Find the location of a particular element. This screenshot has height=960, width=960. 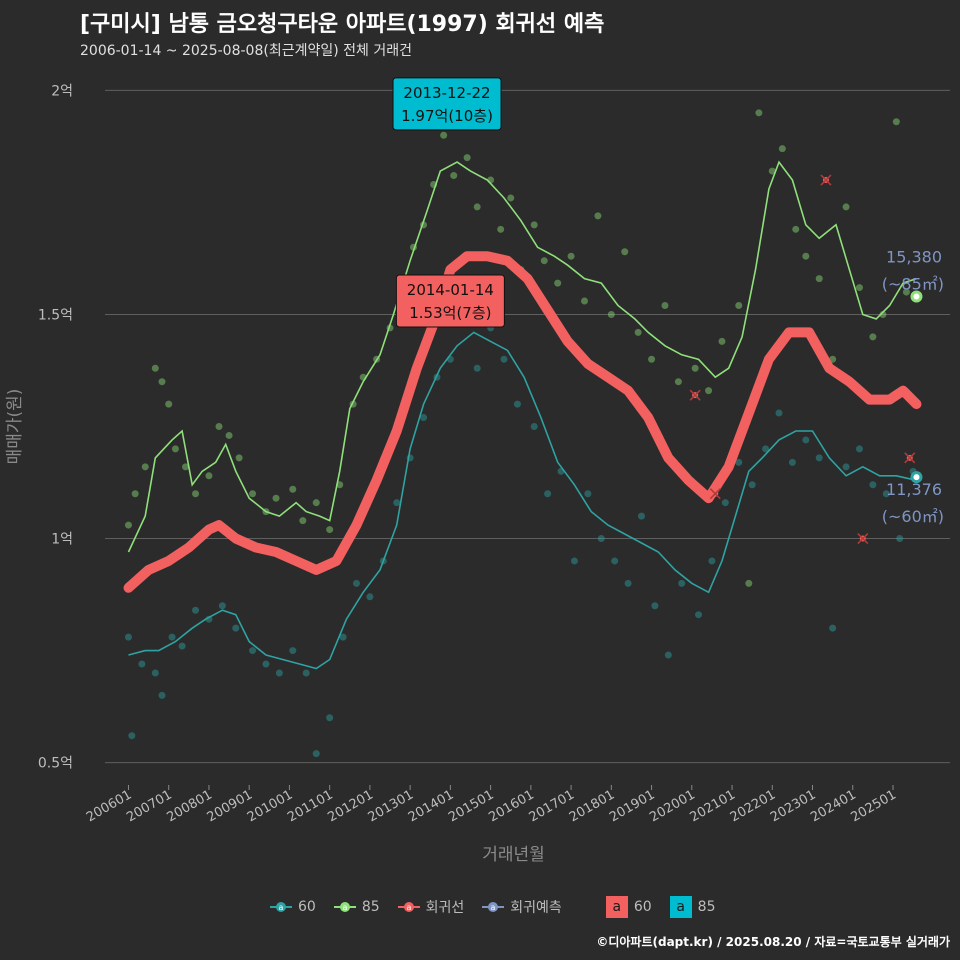

legend: a 60 a 85 a 회귀선 a 회귀예측 a 60 a 85 is located at coordinates (501, 907).